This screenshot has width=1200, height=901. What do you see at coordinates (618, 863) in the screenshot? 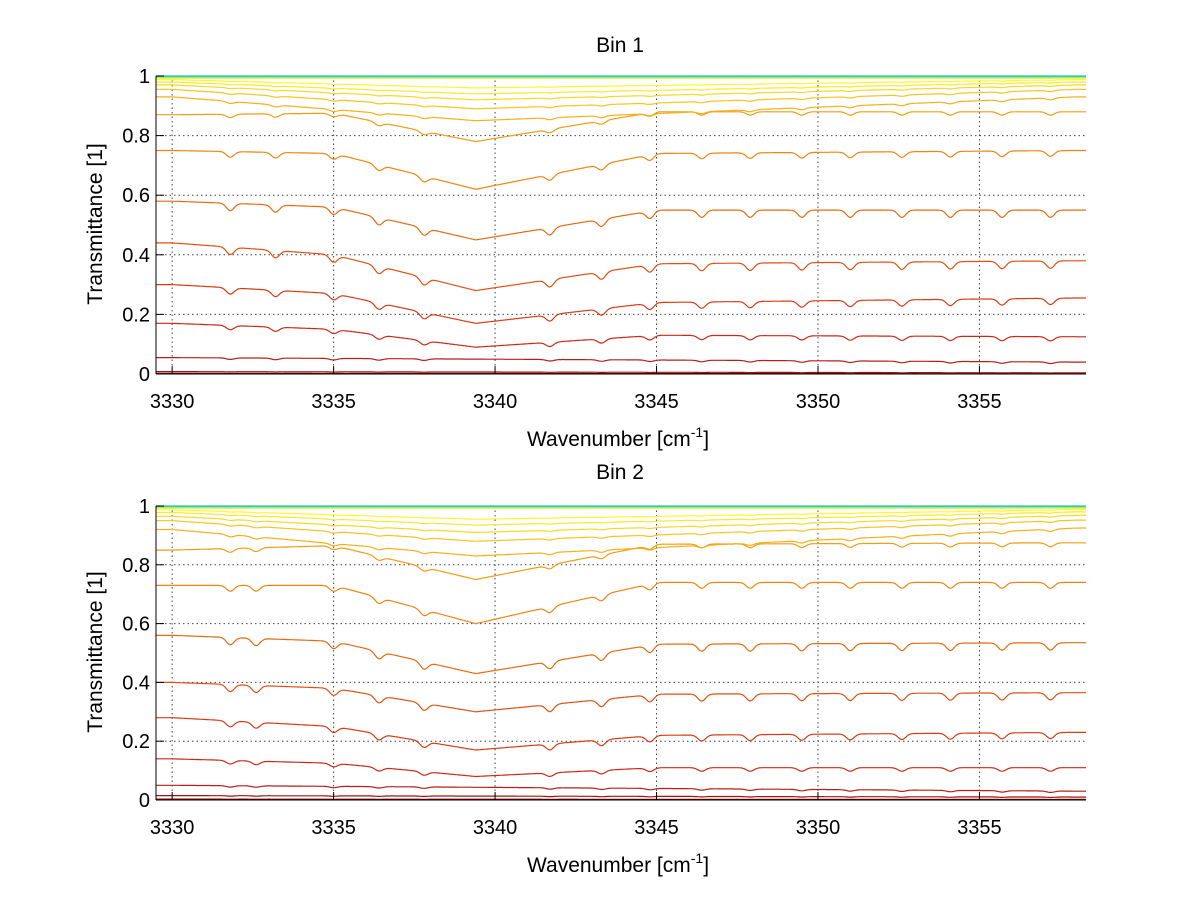
I see `panel-2-xlabel: Wavenumber [cm-1]` at bounding box center [618, 863].